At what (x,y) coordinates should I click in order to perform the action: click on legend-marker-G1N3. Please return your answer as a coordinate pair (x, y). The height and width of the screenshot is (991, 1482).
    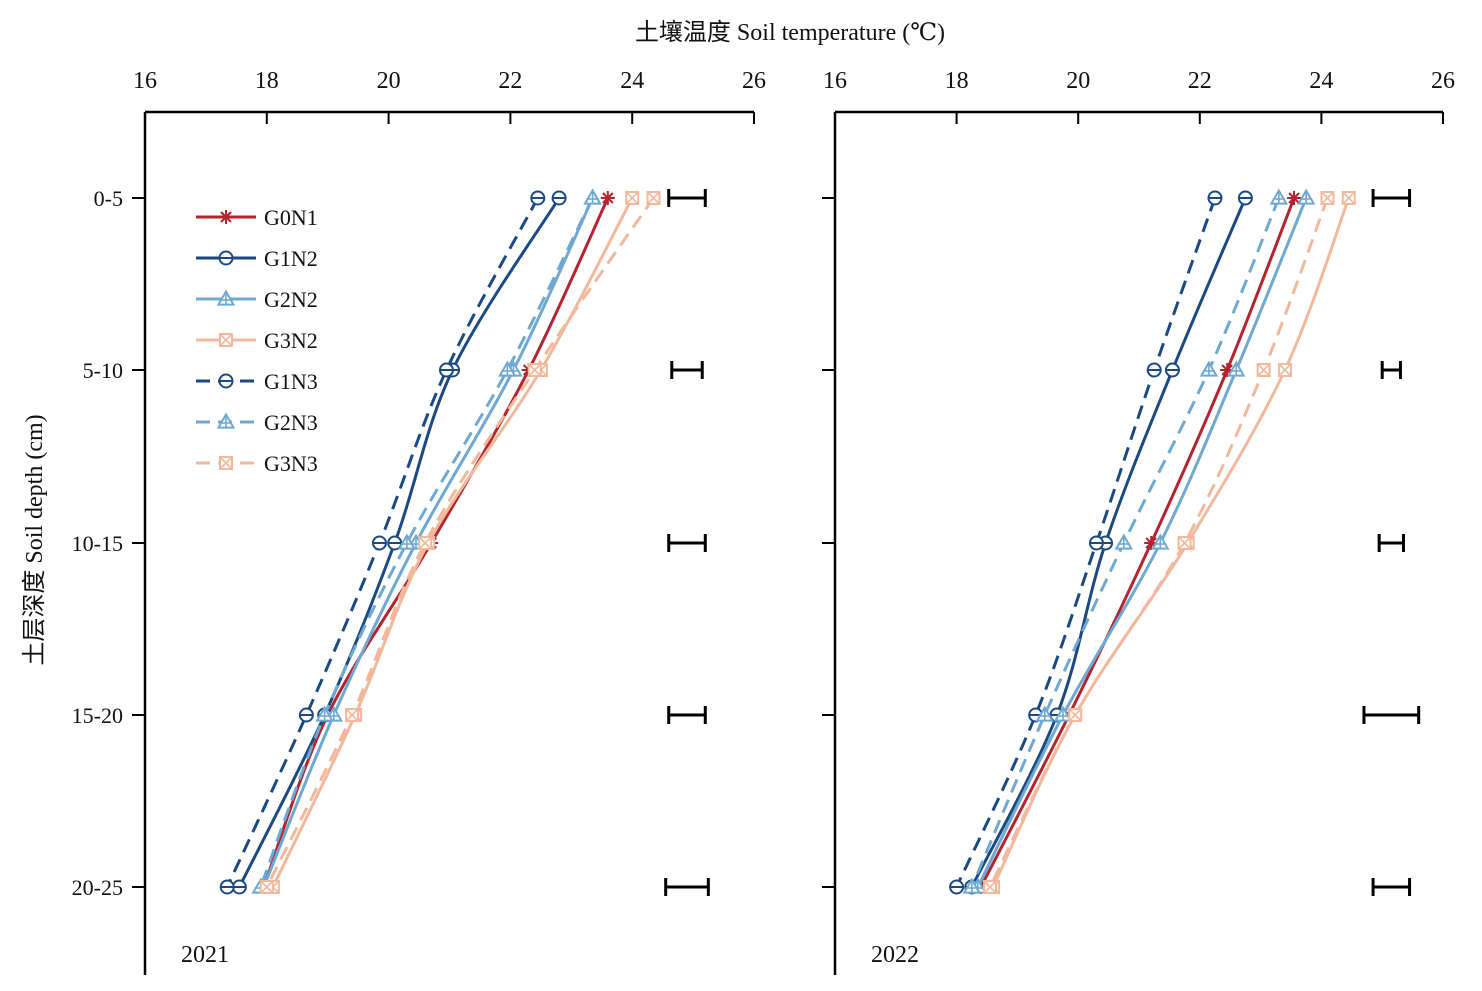
    Looking at the image, I should click on (226, 381).